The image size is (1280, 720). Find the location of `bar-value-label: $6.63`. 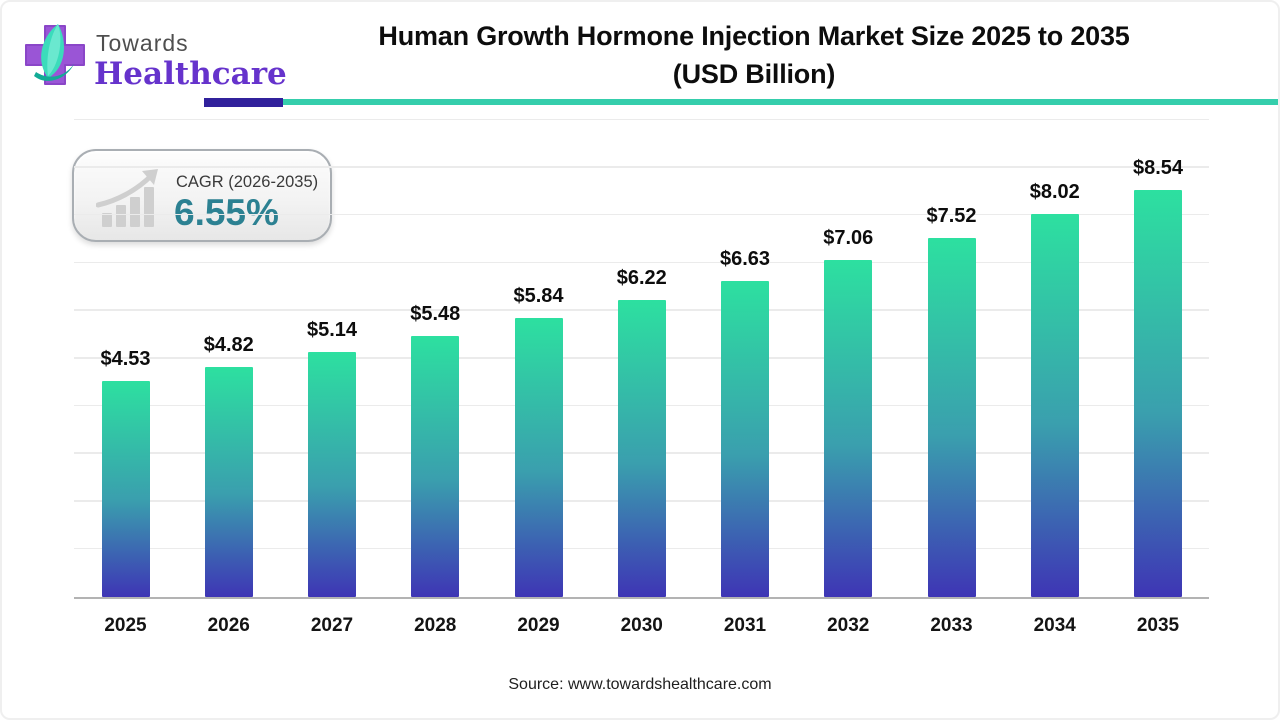

bar-value-label: $6.63 is located at coordinates (745, 258).